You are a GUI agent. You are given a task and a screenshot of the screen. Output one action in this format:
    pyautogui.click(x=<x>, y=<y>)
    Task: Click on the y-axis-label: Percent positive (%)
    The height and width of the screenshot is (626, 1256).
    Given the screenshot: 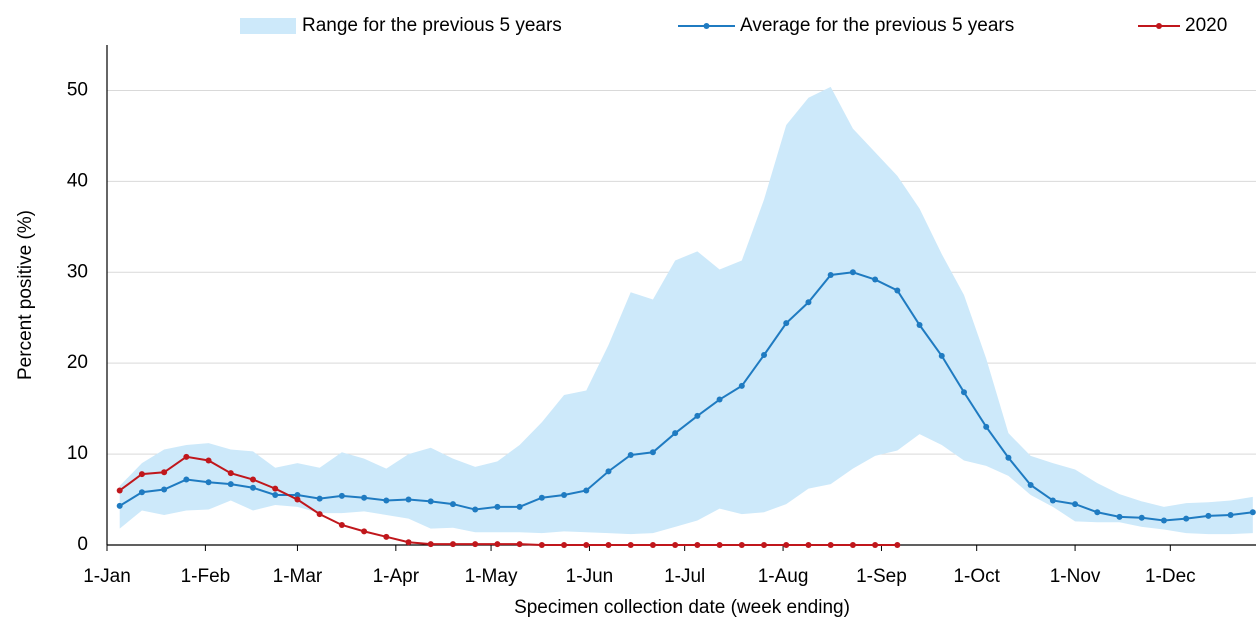 What is the action you would take?
    pyautogui.click(x=25, y=295)
    